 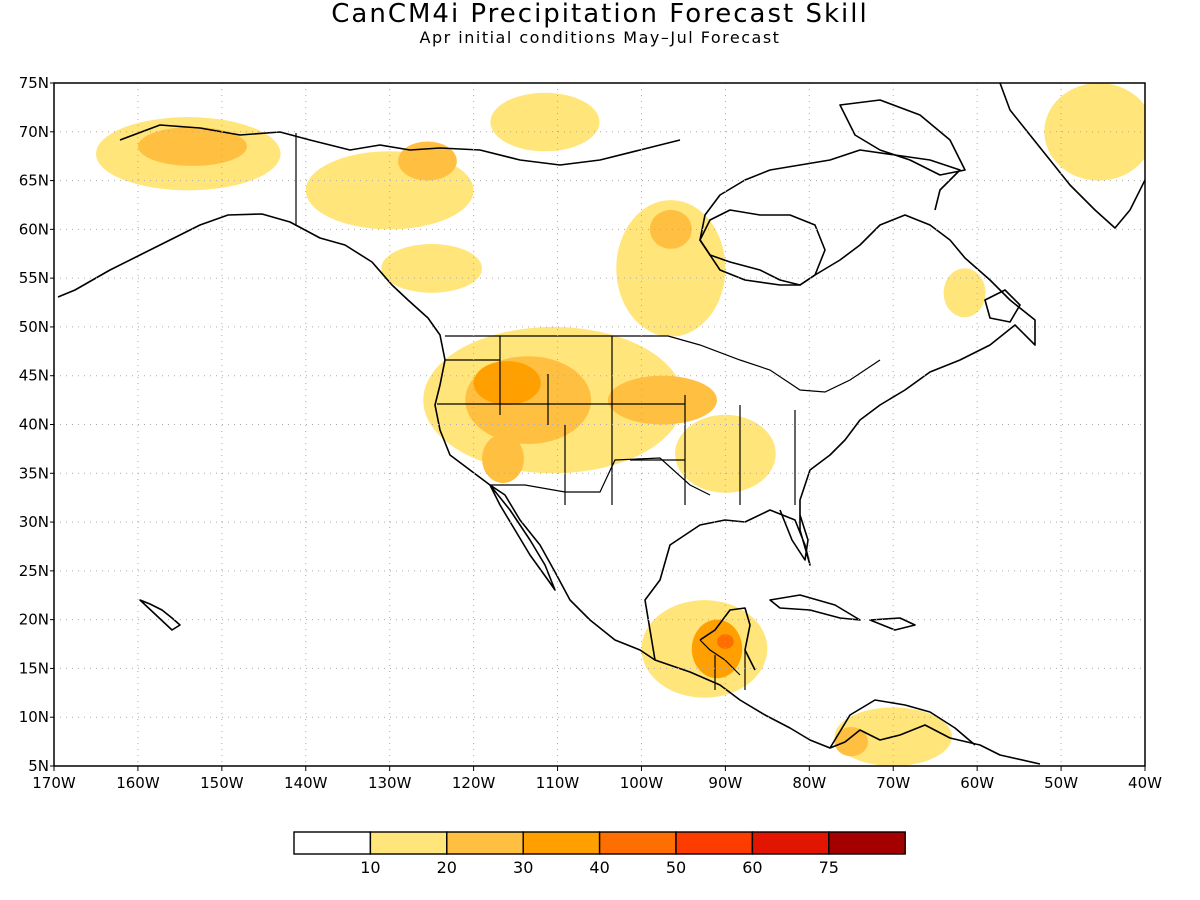 I want to click on lat-tick-label: 60N, so click(x=34, y=229).